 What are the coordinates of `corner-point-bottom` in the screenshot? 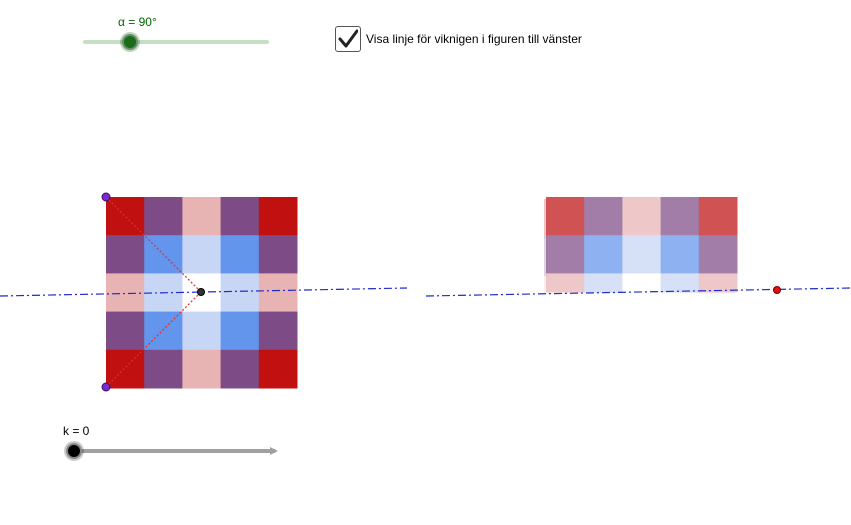 It's located at (106, 387).